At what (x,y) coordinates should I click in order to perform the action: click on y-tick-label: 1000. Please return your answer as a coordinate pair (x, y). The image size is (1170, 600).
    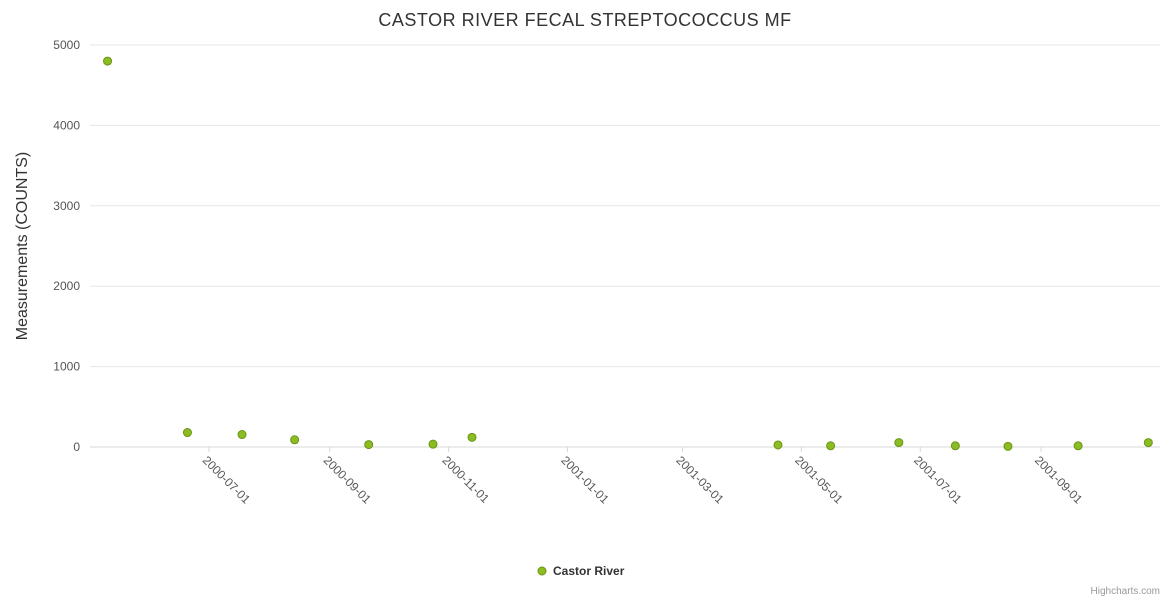
    Looking at the image, I should click on (66, 367).